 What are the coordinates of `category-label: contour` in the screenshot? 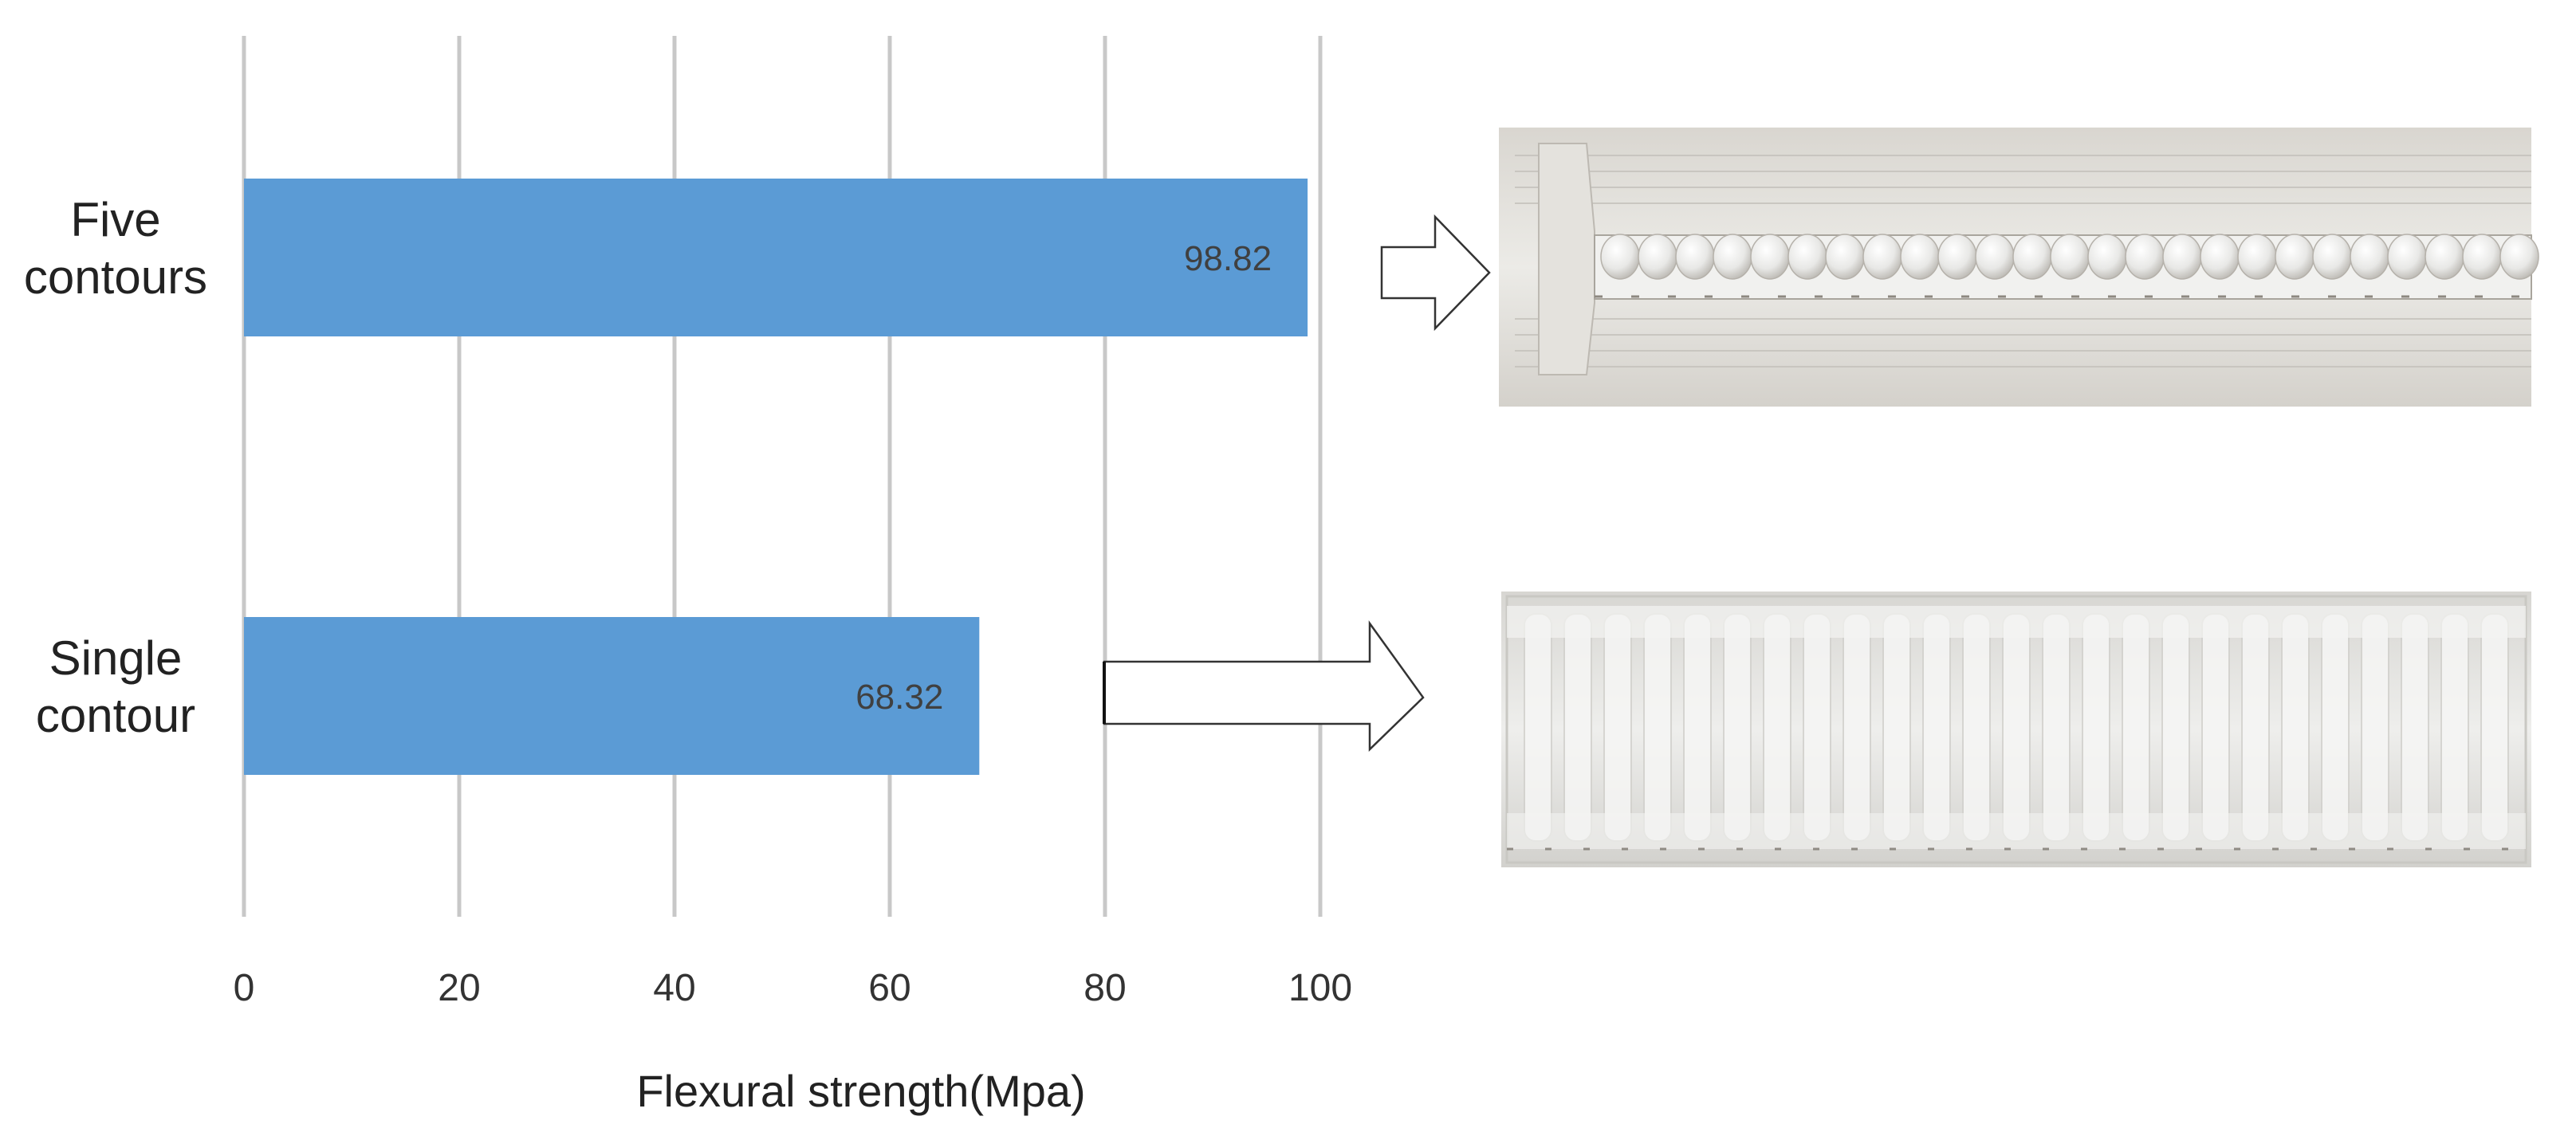 It's located at (115, 715).